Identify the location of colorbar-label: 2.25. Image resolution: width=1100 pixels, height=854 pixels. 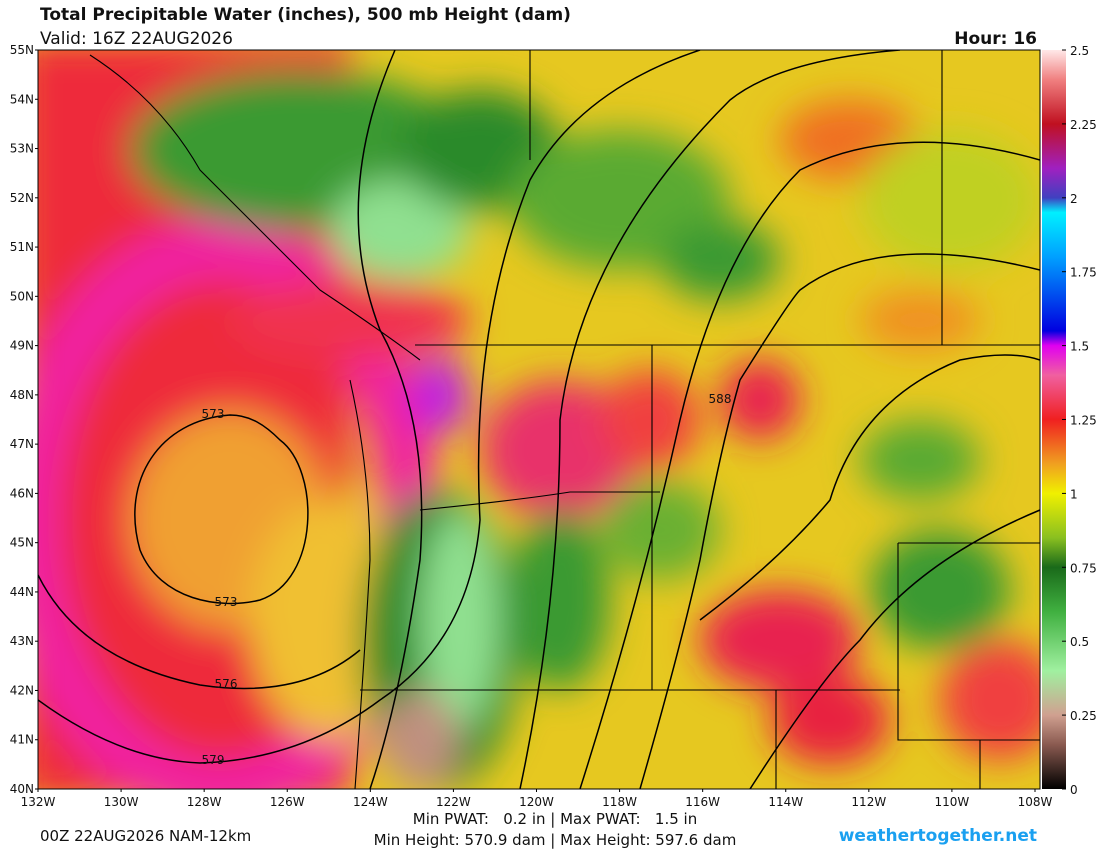
(1083, 125).